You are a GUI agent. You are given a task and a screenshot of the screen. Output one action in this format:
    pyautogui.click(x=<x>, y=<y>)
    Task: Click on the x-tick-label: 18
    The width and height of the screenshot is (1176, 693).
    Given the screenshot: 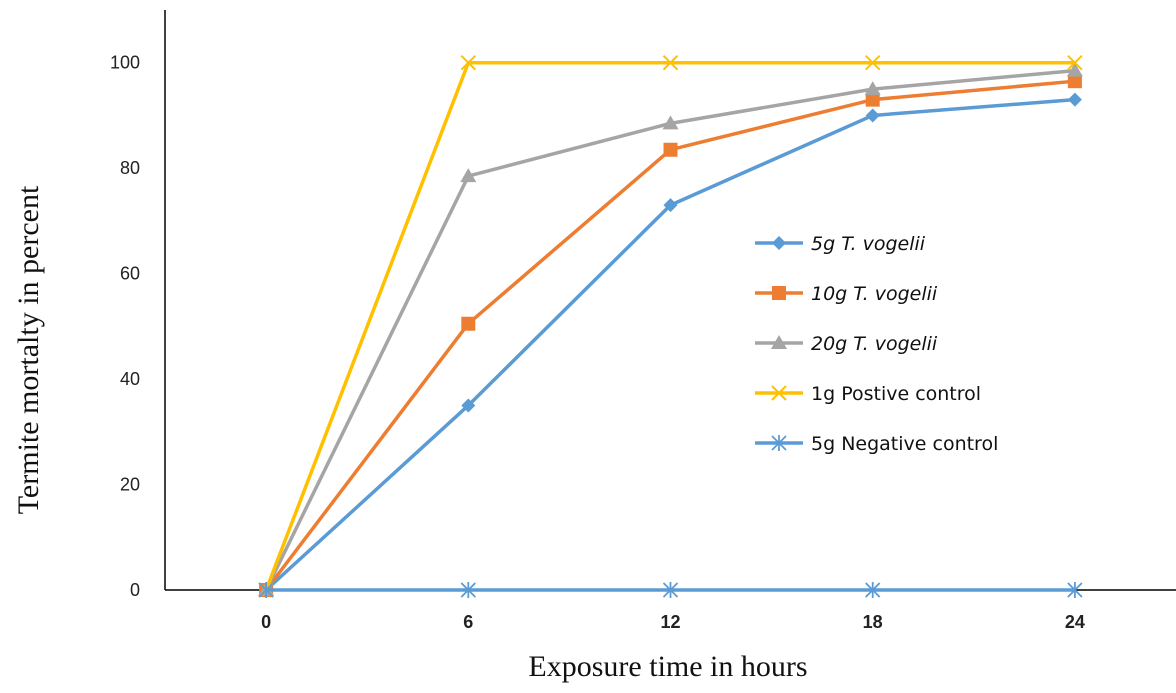 What is the action you would take?
    pyautogui.click(x=873, y=622)
    